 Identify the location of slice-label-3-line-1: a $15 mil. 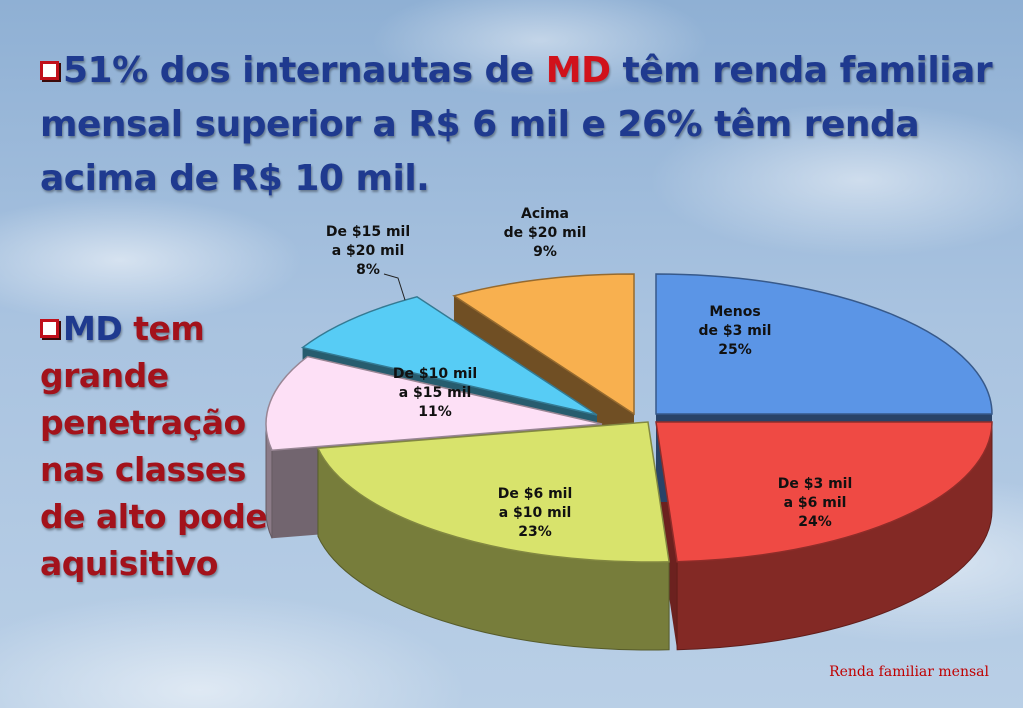
(435, 393).